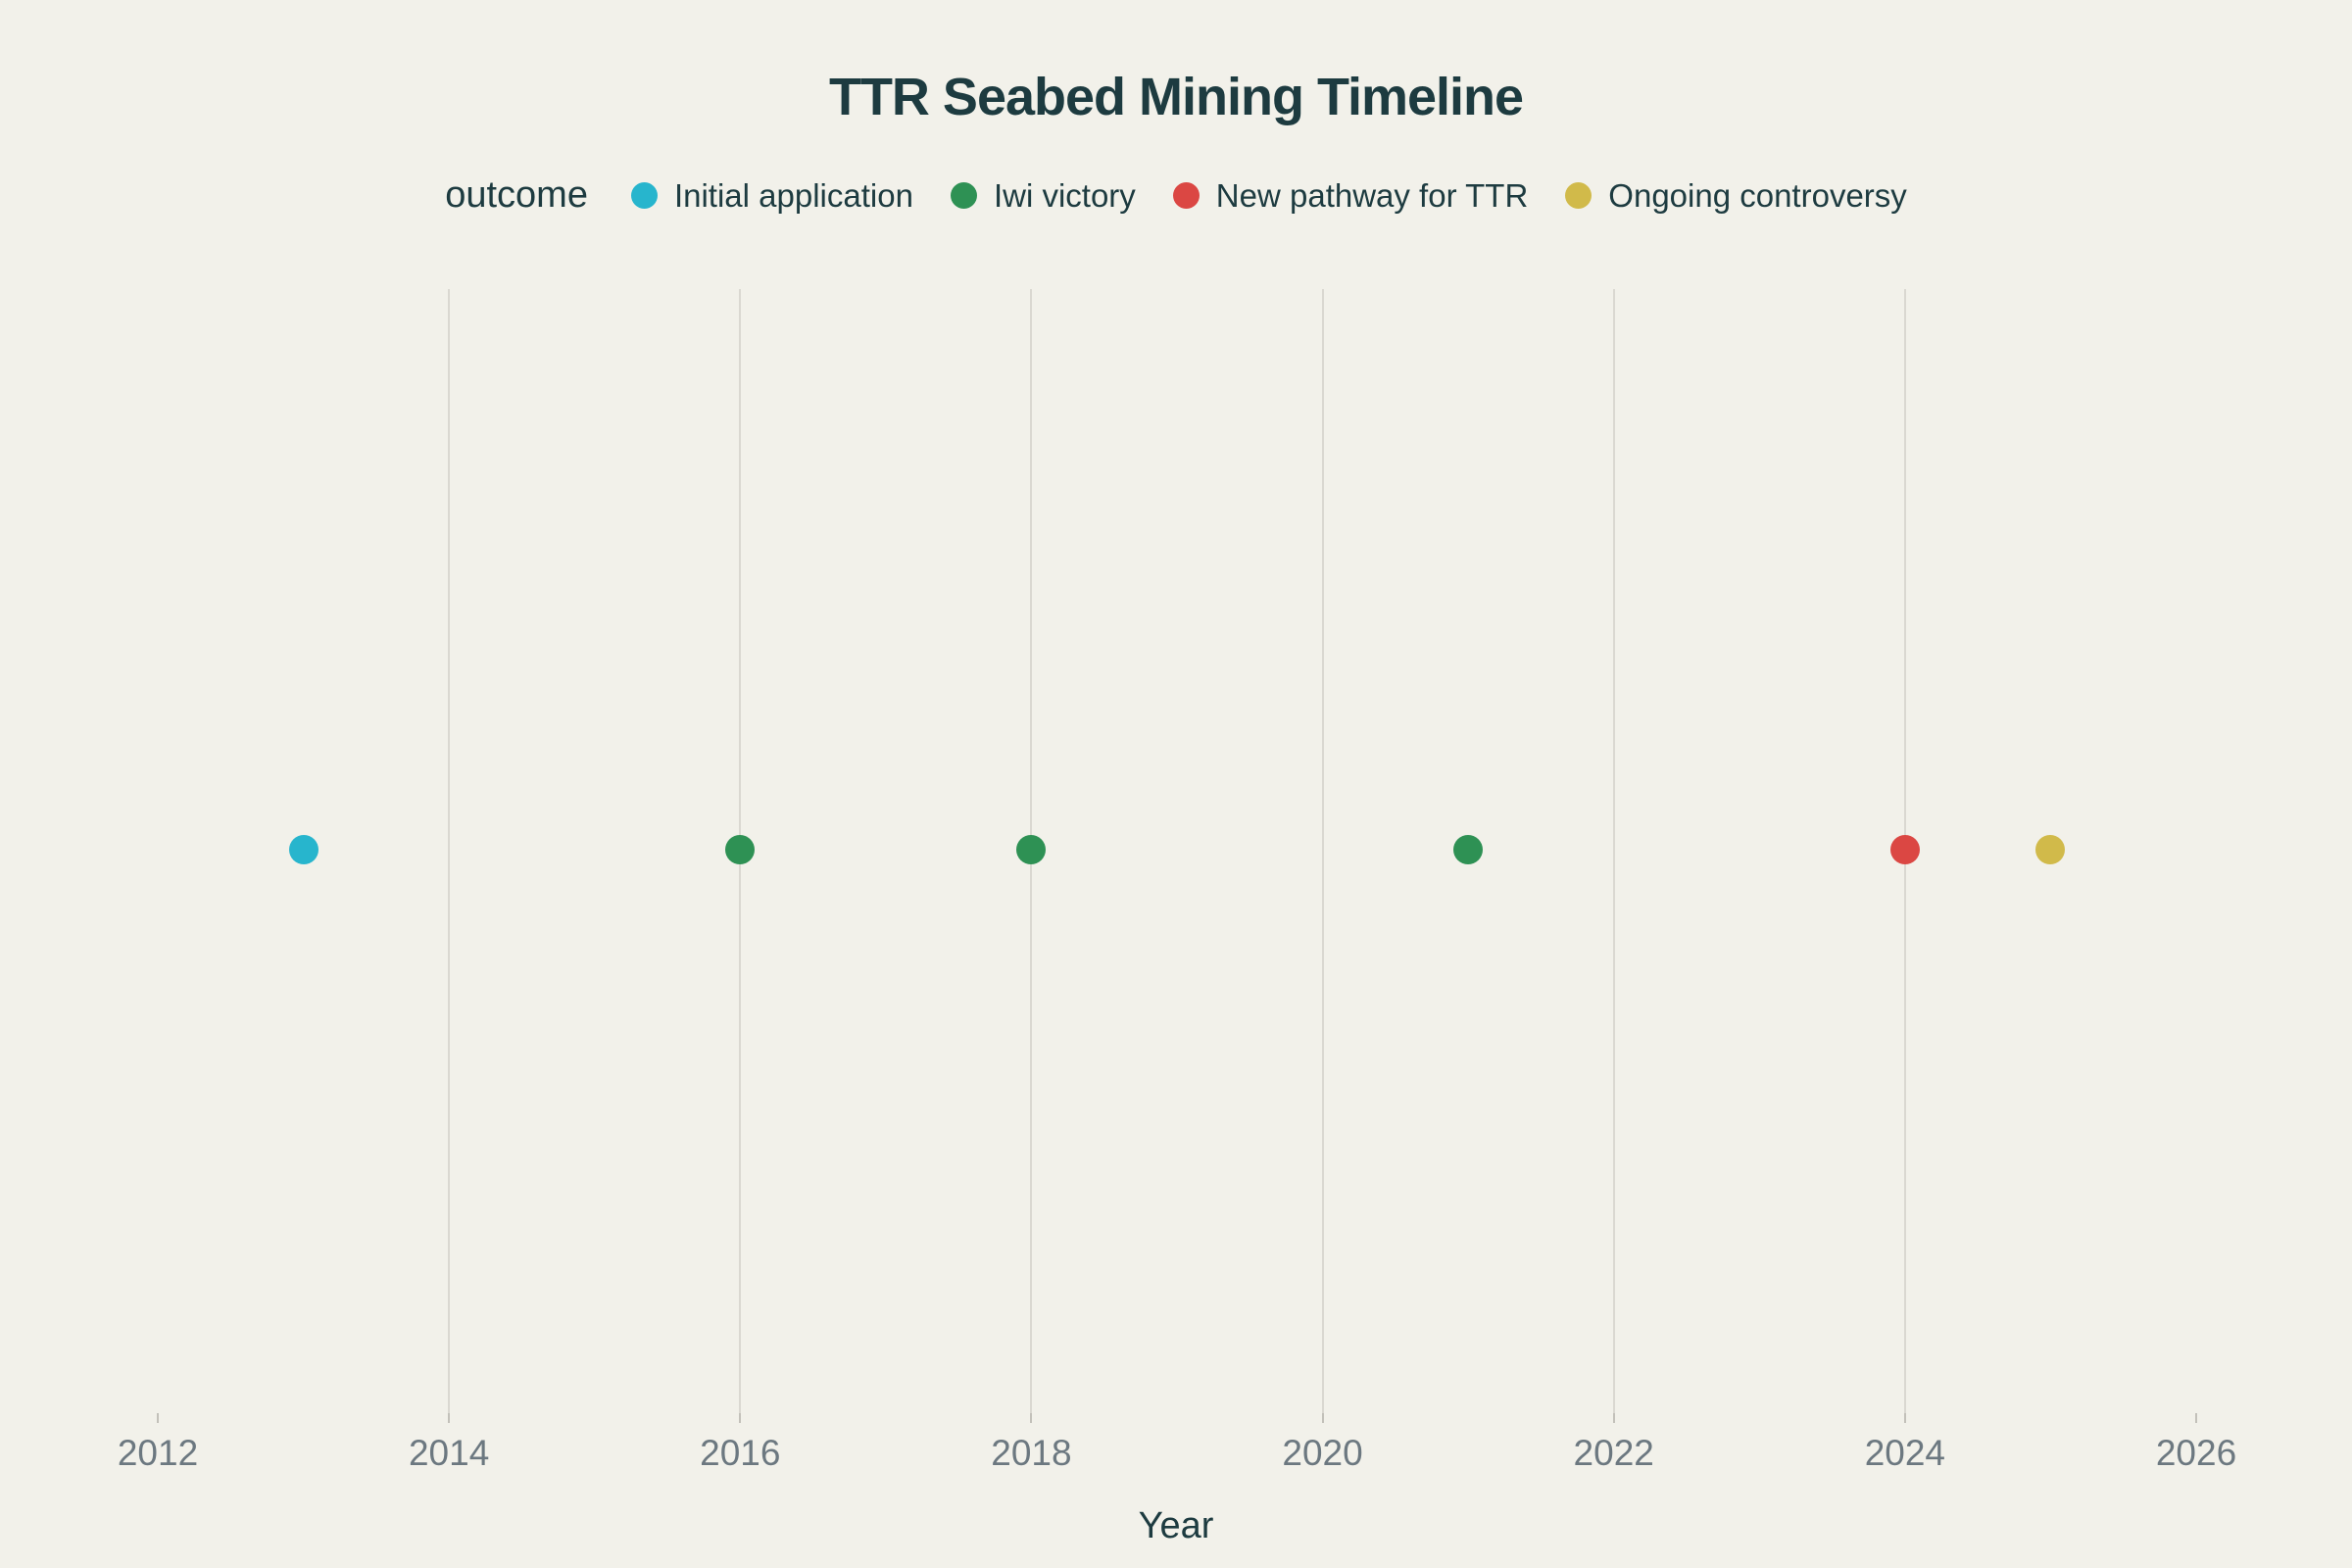 The image size is (2352, 1568). What do you see at coordinates (1613, 1453) in the screenshot?
I see `x-tick-label: 2022` at bounding box center [1613, 1453].